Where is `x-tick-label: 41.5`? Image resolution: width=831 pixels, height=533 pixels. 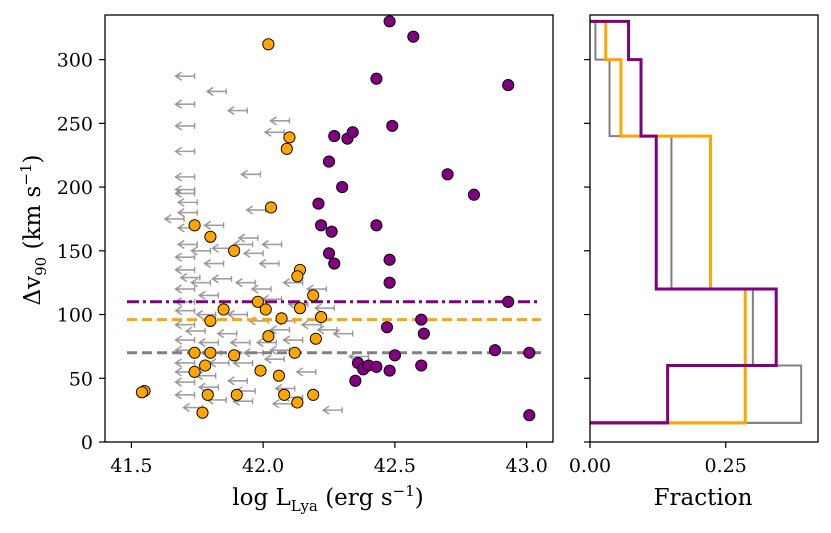
x-tick-label: 41.5 is located at coordinates (131, 466).